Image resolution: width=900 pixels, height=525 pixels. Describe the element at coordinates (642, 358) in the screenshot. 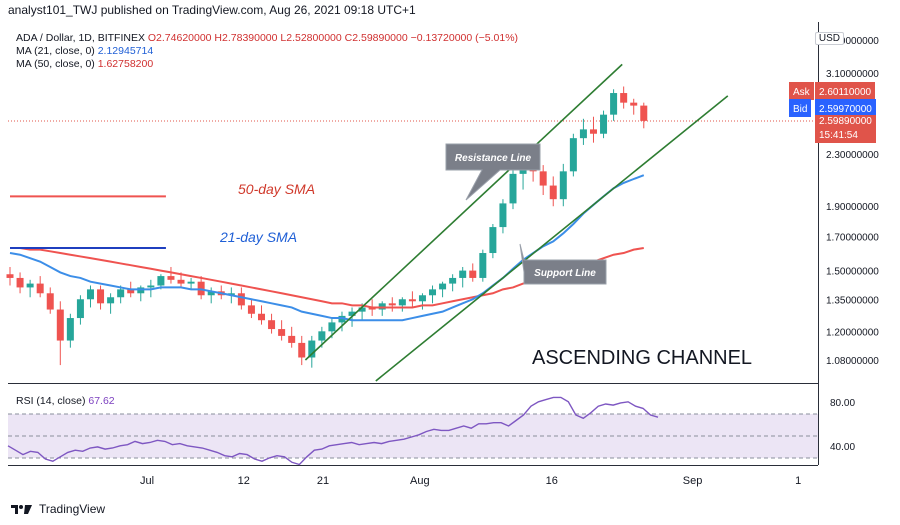

I see `pattern-annotation: ASCENDING CHANNEL` at that location.